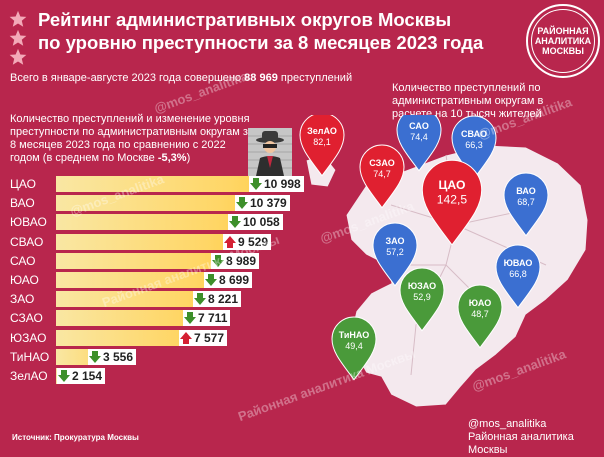 This screenshot has height=457, width=604. I want to click on map-pin-value: 52,9, so click(422, 297).